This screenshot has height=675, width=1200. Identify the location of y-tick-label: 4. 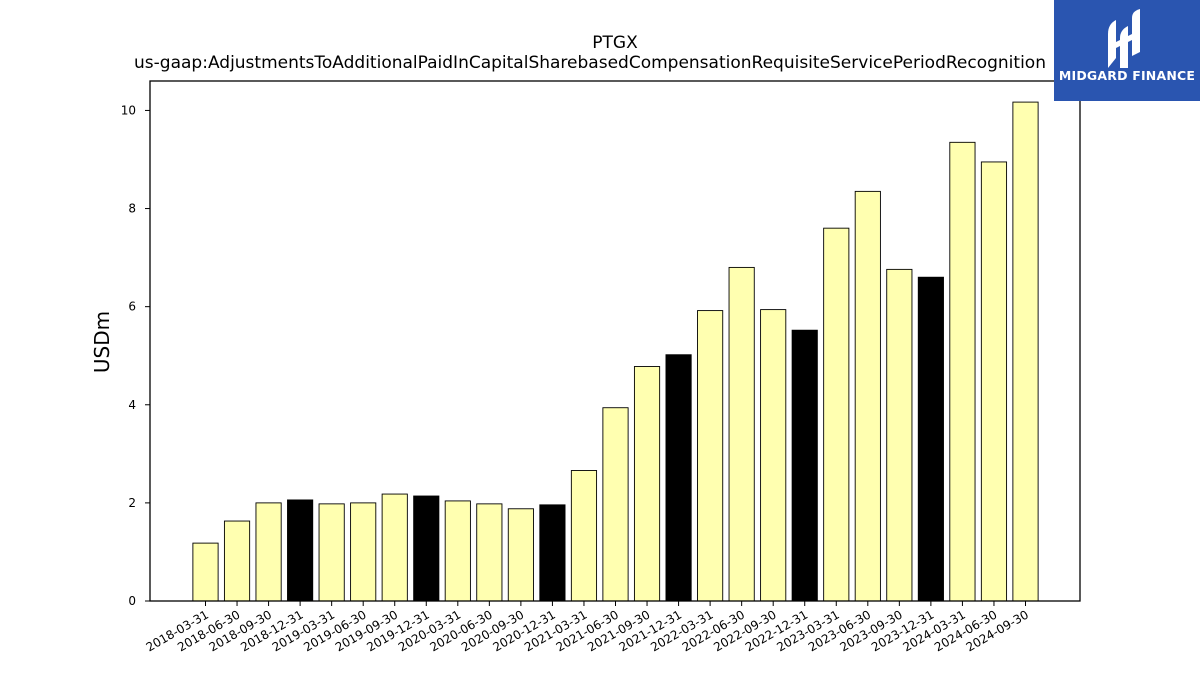
(132, 405).